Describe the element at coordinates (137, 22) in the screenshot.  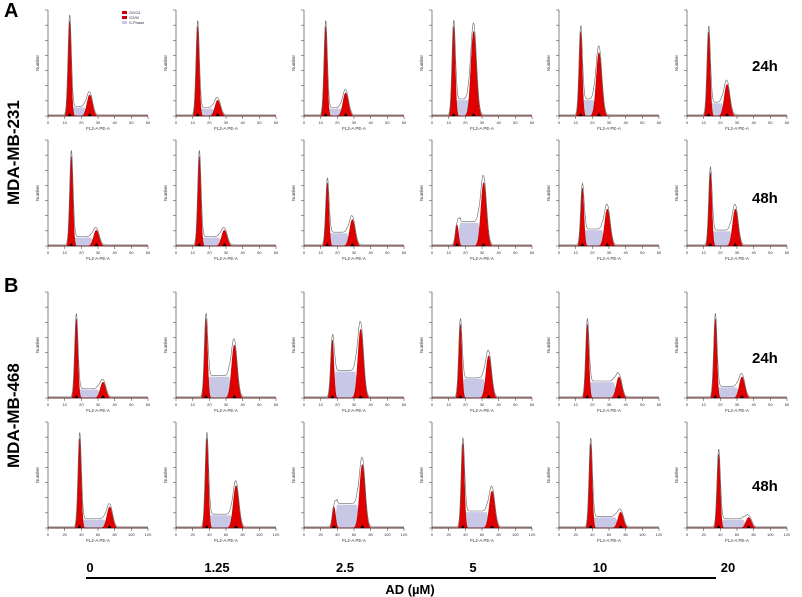
I see `legend-label: S-Phase` at that location.